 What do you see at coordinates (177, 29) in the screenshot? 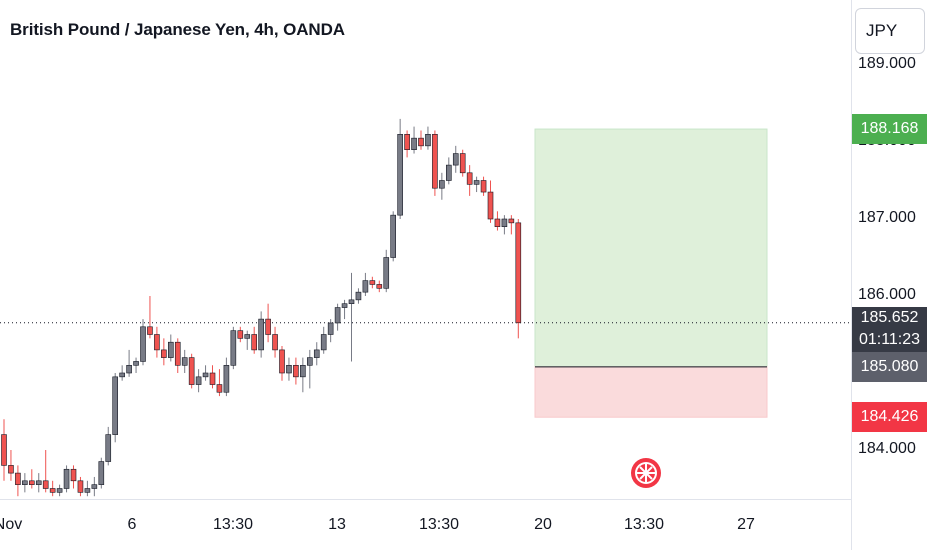
I see `chart-title: British Pound / Japanese Yen, 4h, OANDA` at bounding box center [177, 29].